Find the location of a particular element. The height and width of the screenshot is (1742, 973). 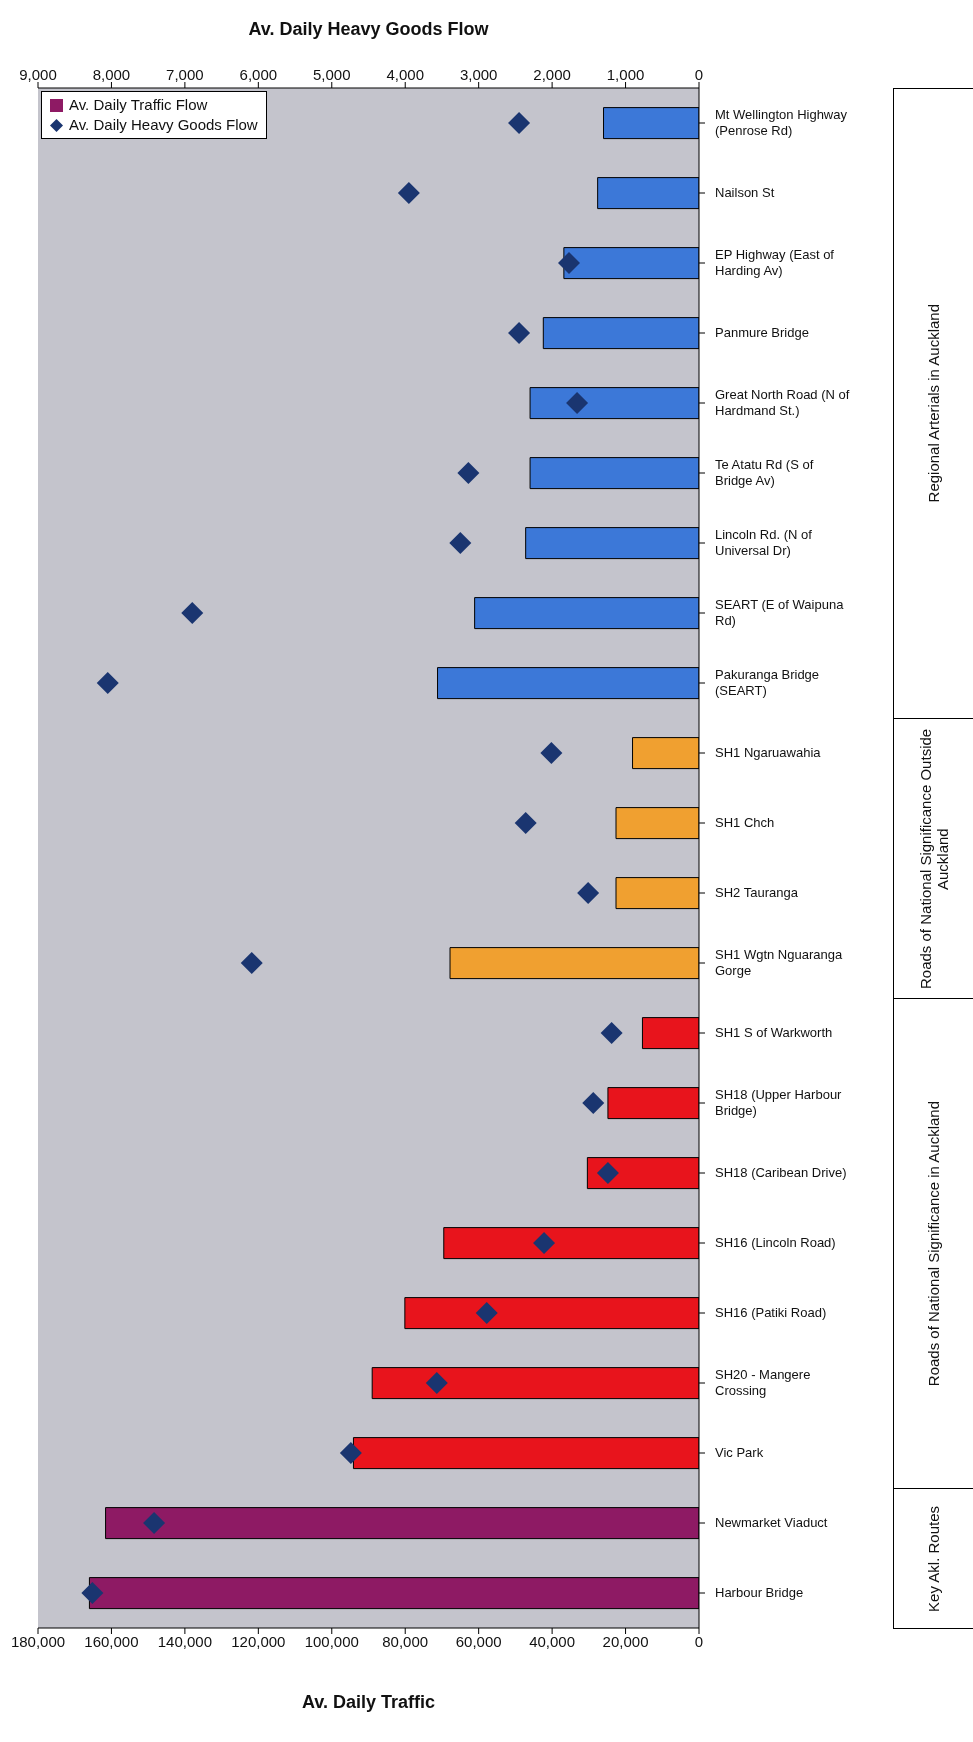

x2-tick-label: 5,000 is located at coordinates (332, 74).